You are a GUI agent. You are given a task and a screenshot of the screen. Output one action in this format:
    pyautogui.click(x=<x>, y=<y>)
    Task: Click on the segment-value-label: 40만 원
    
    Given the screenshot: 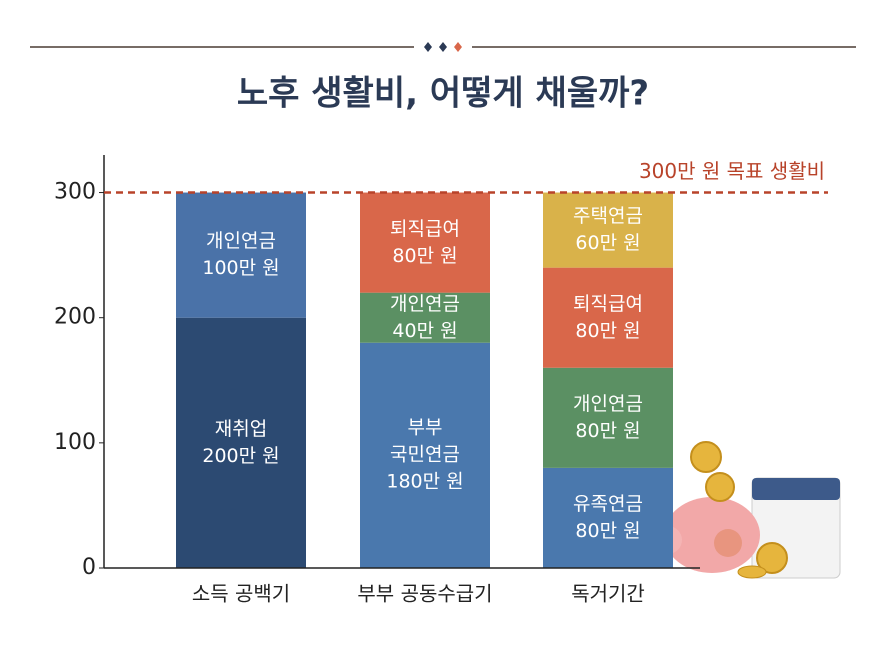 What is the action you would take?
    pyautogui.click(x=425, y=330)
    